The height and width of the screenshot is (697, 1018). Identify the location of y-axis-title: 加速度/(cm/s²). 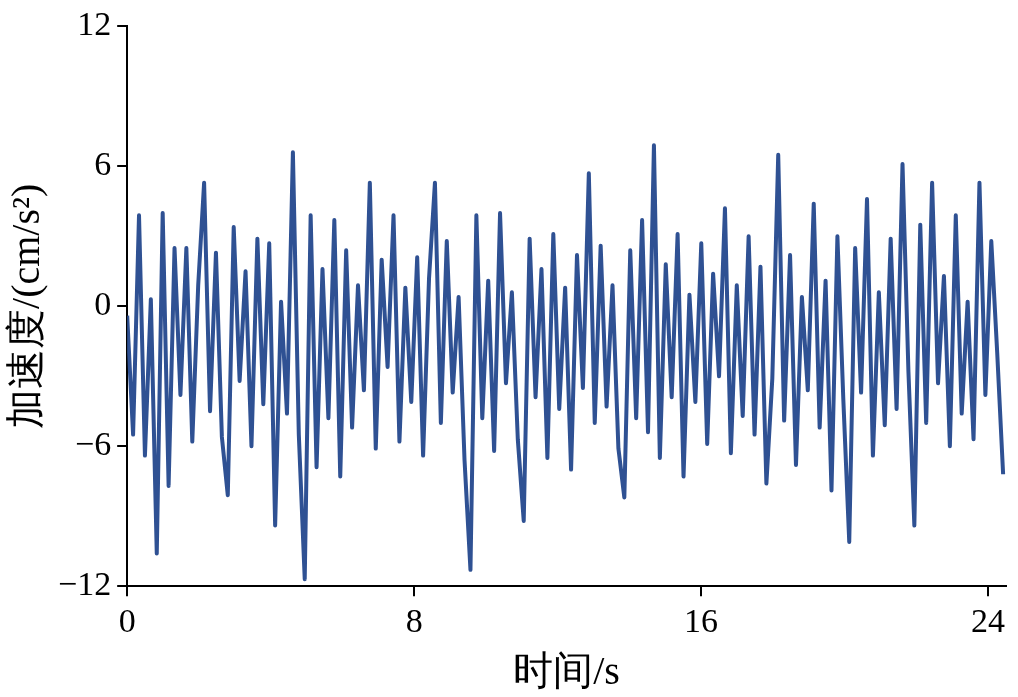
(25, 306).